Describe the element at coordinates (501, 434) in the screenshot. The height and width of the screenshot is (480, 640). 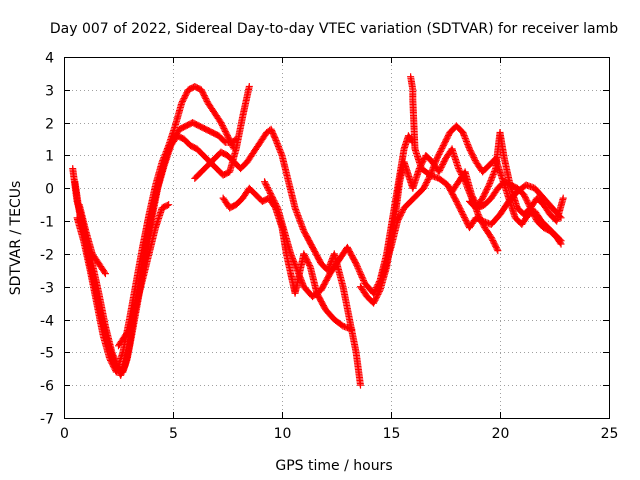
I see `x-tick-label: 20` at that location.